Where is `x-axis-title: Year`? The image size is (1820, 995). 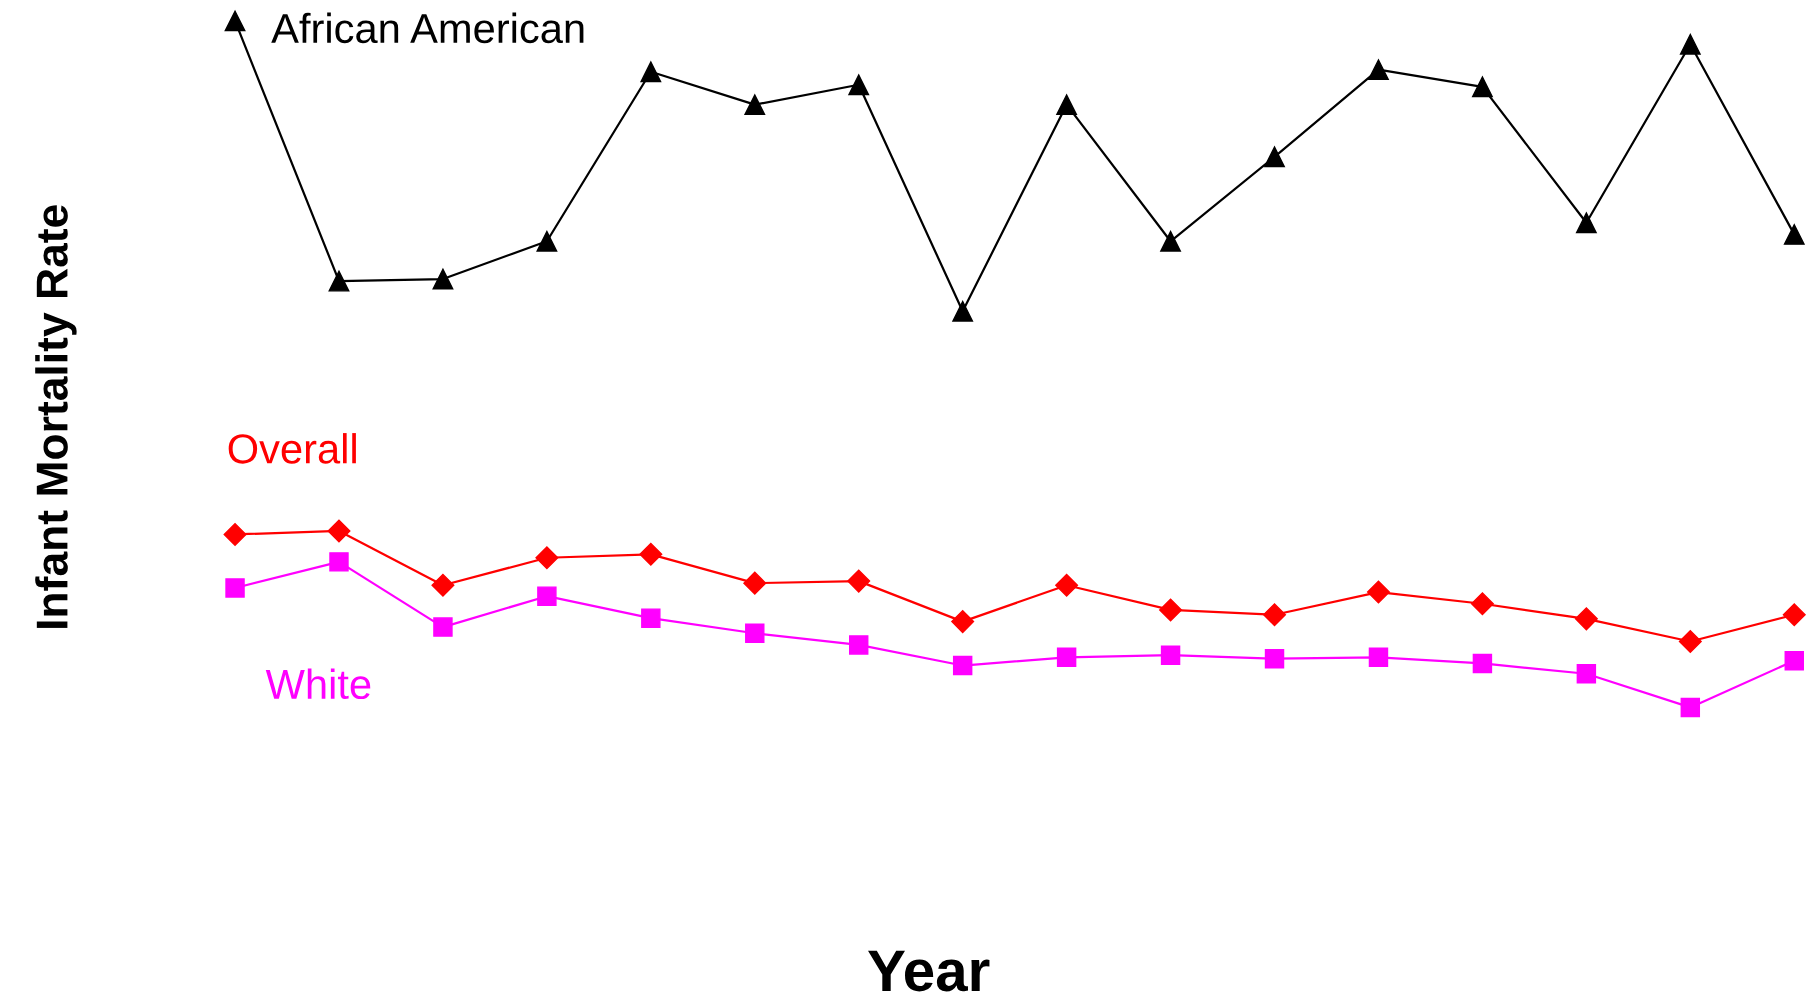
x-axis-title: Year is located at coordinates (929, 971).